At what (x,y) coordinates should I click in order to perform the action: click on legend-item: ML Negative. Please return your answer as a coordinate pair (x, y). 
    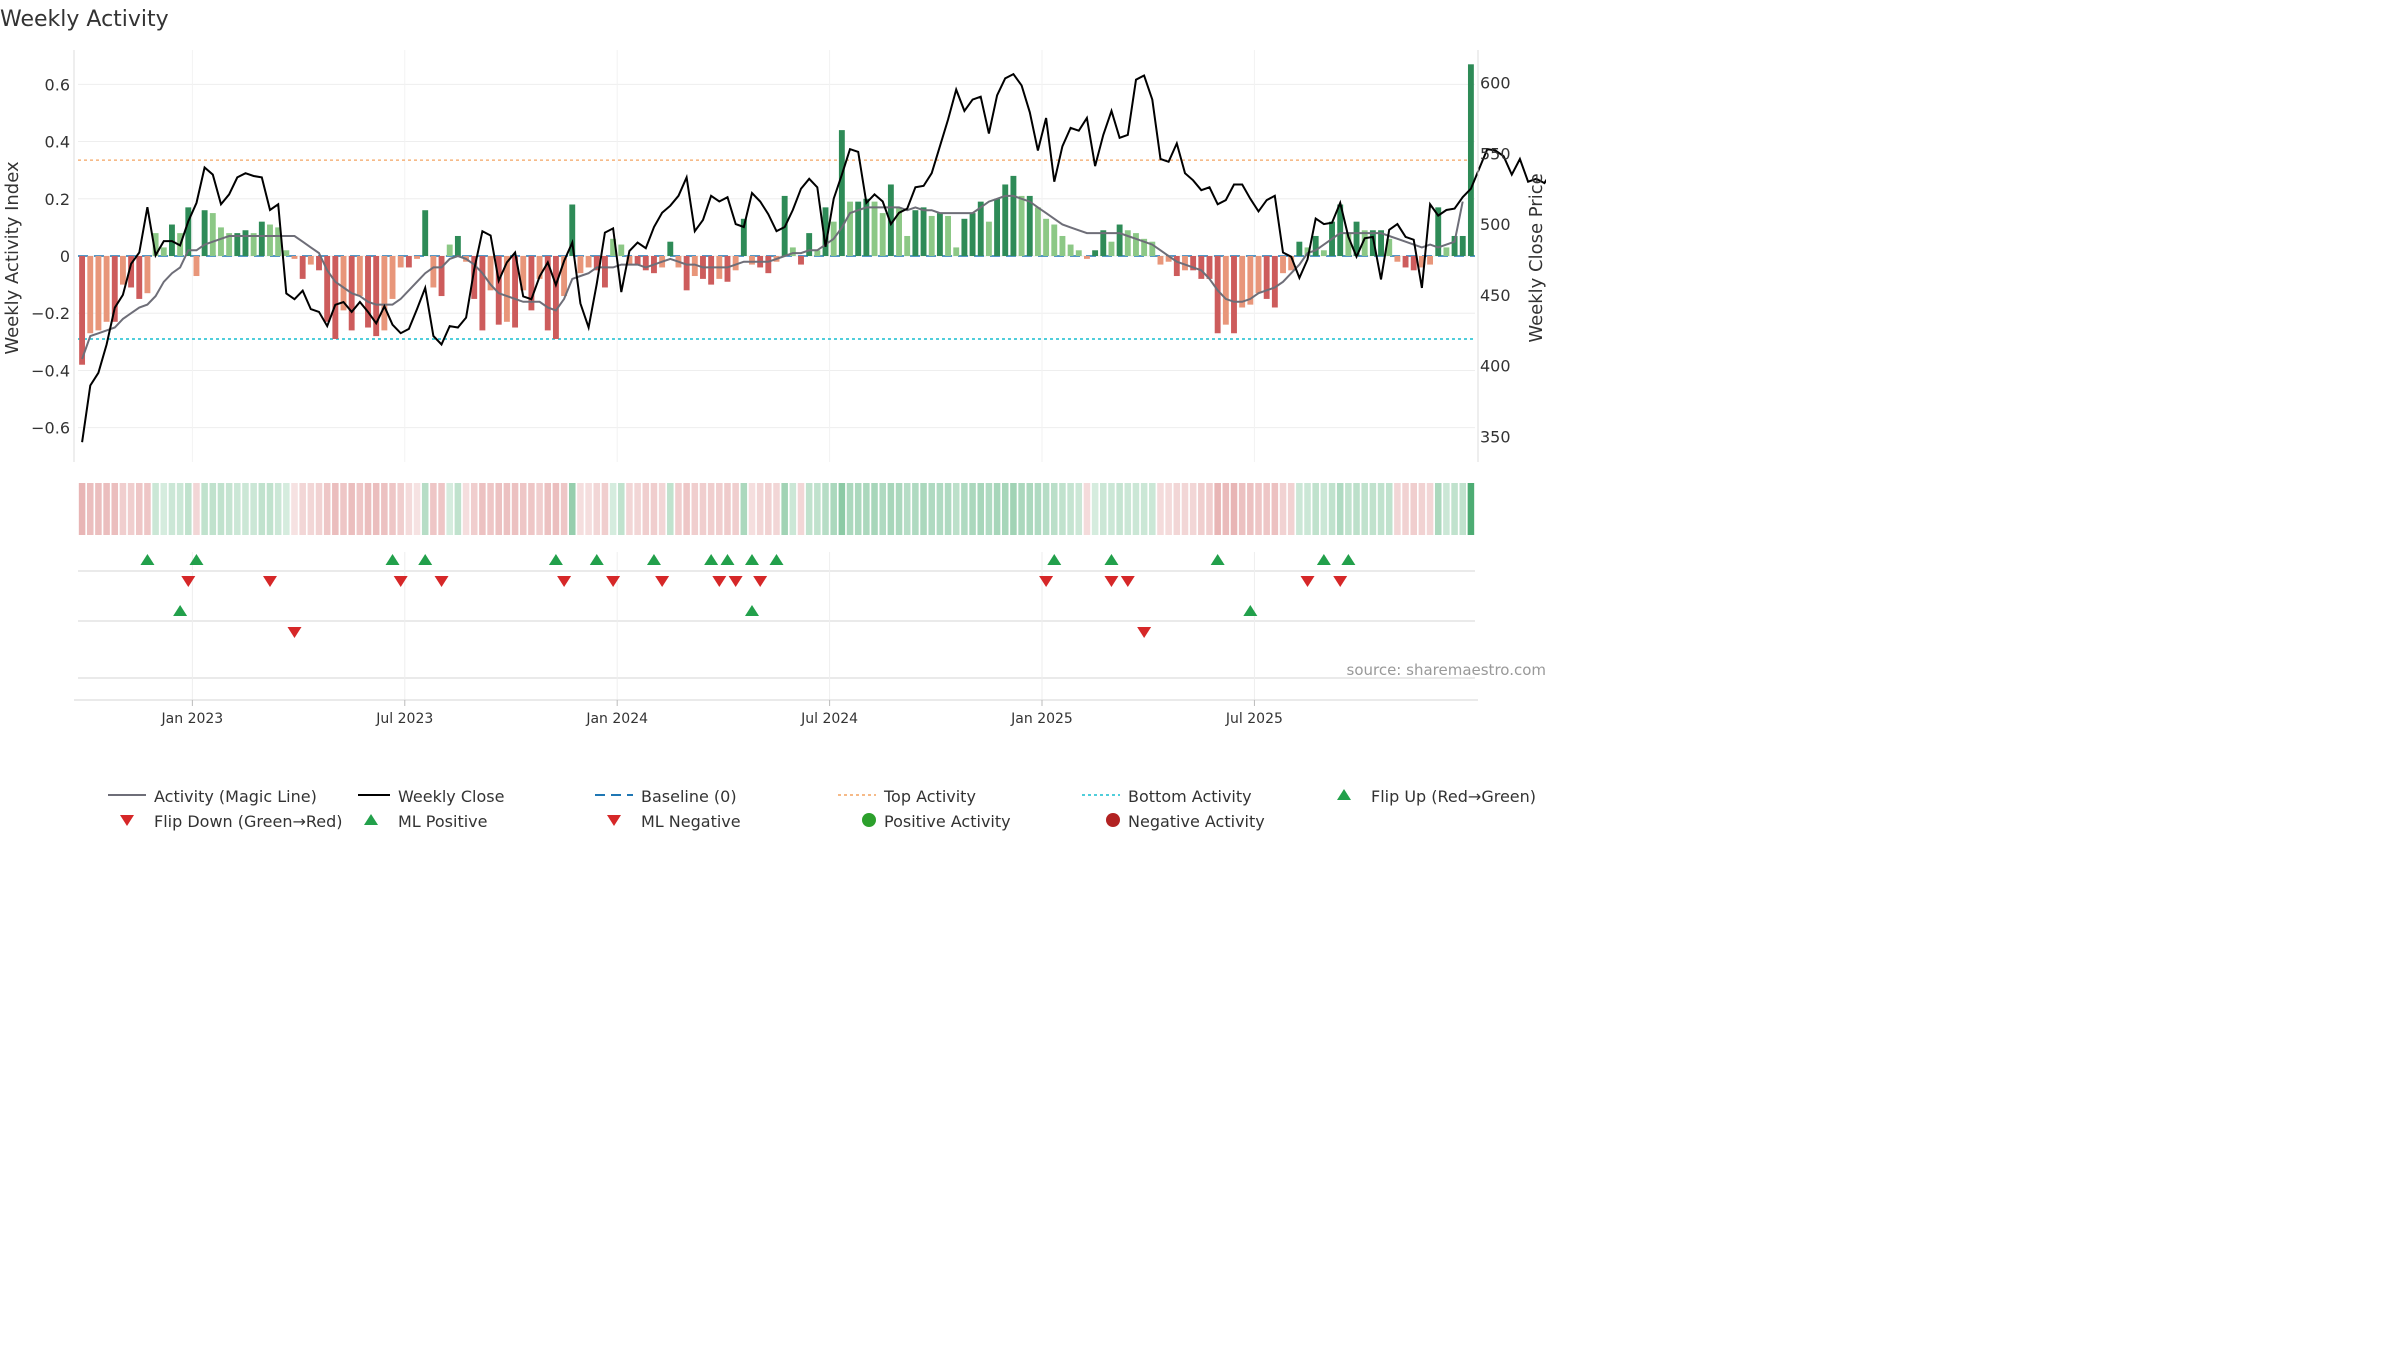
    Looking at the image, I should click on (674, 821).